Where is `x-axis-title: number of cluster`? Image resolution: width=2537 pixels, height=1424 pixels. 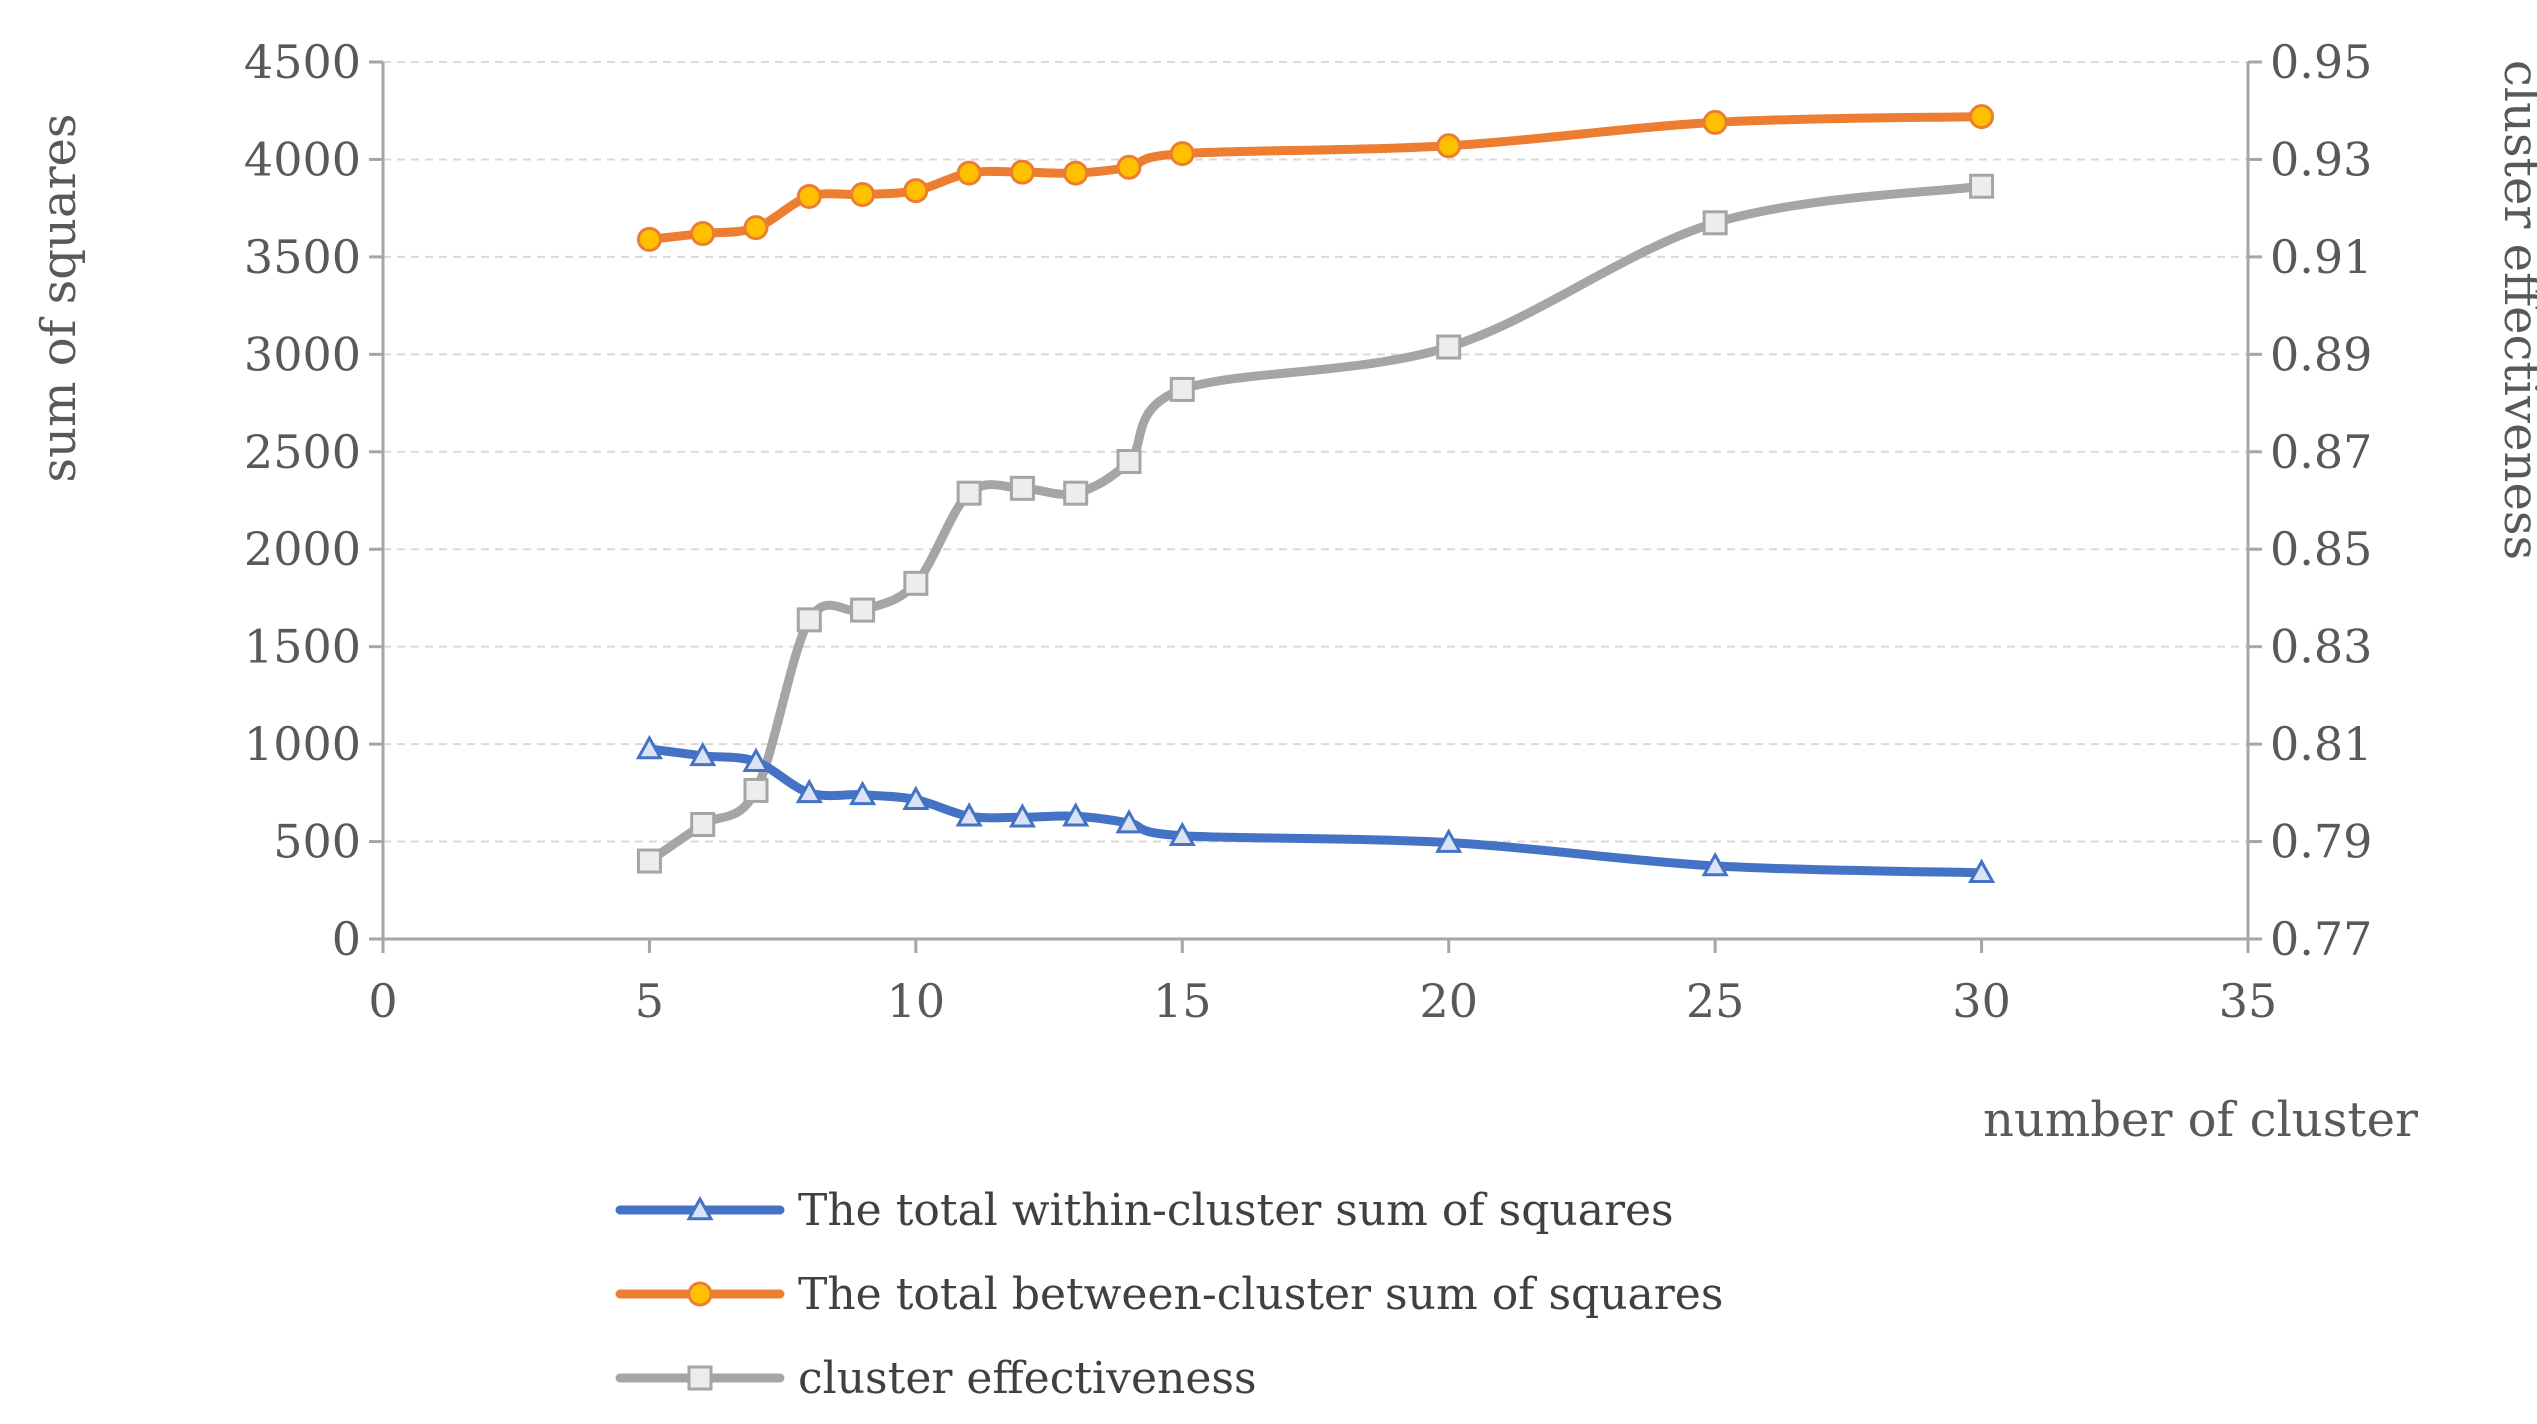 x-axis-title: number of cluster is located at coordinates (2200, 1120).